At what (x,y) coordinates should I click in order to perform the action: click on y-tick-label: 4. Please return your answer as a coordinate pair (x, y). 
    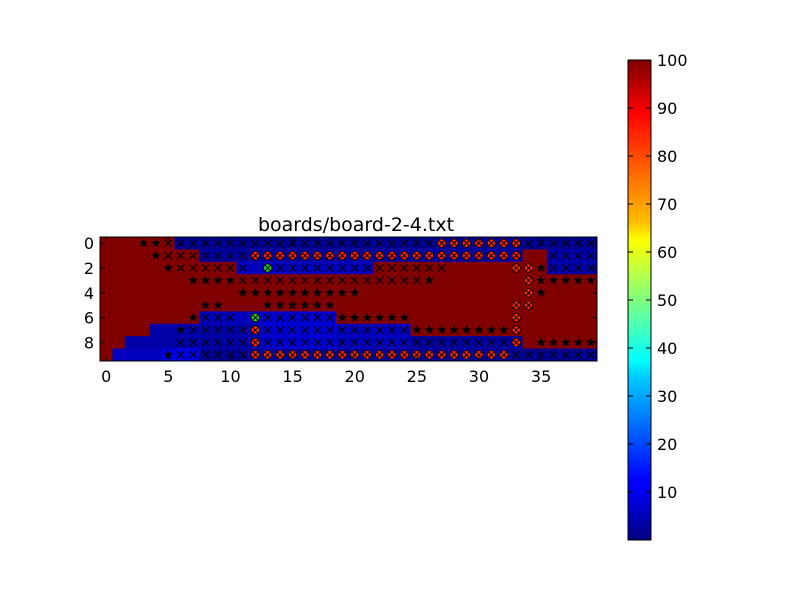
    Looking at the image, I should click on (89, 293).